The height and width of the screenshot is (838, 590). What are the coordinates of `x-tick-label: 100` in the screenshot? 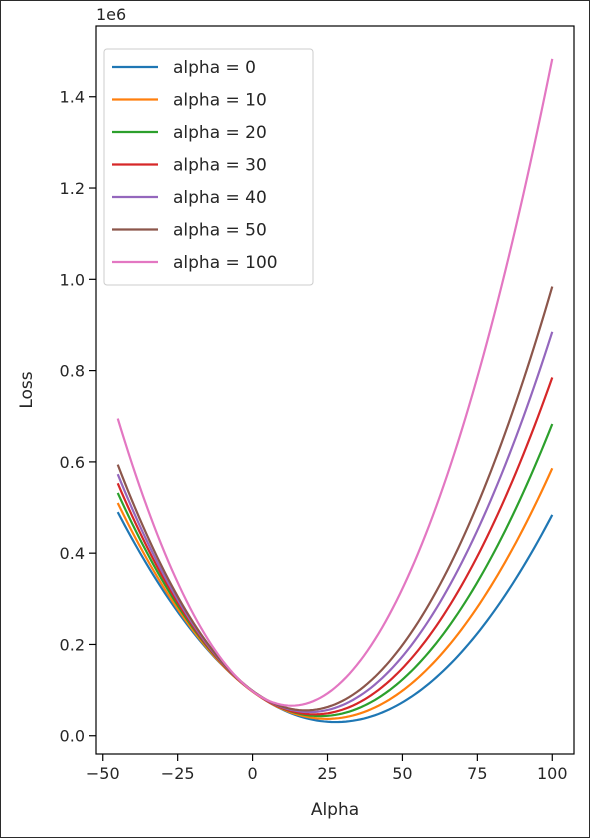 It's located at (552, 773).